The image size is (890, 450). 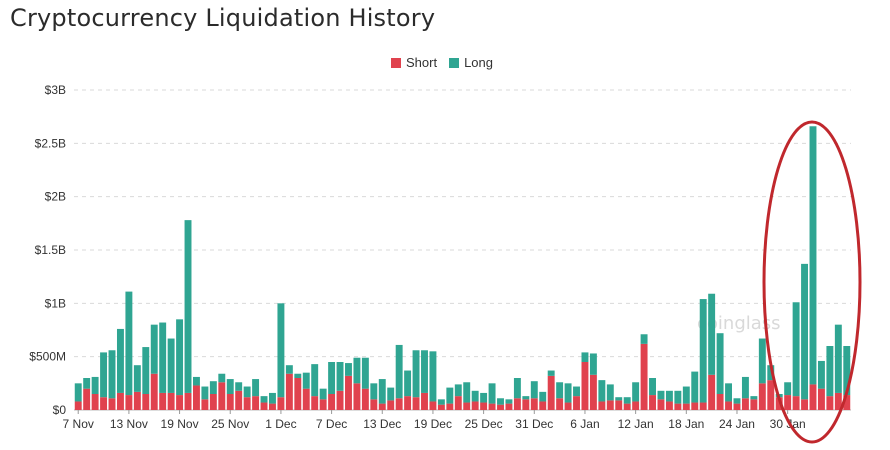 I want to click on y-tick-label: $0, so click(x=60, y=410).